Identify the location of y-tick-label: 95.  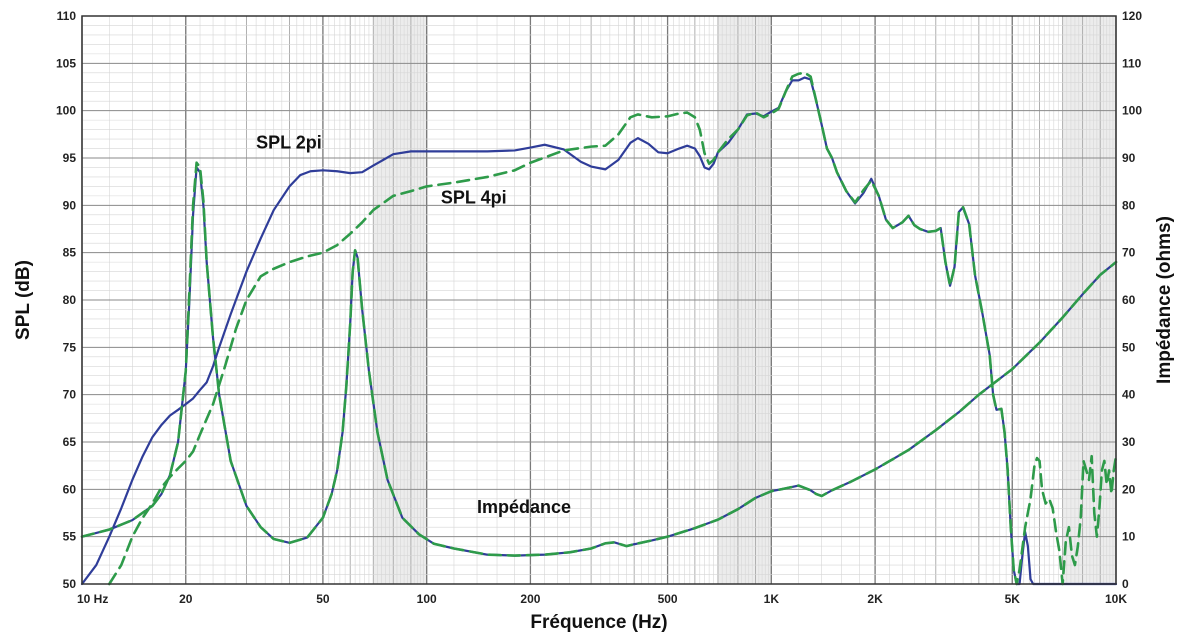
(70, 158).